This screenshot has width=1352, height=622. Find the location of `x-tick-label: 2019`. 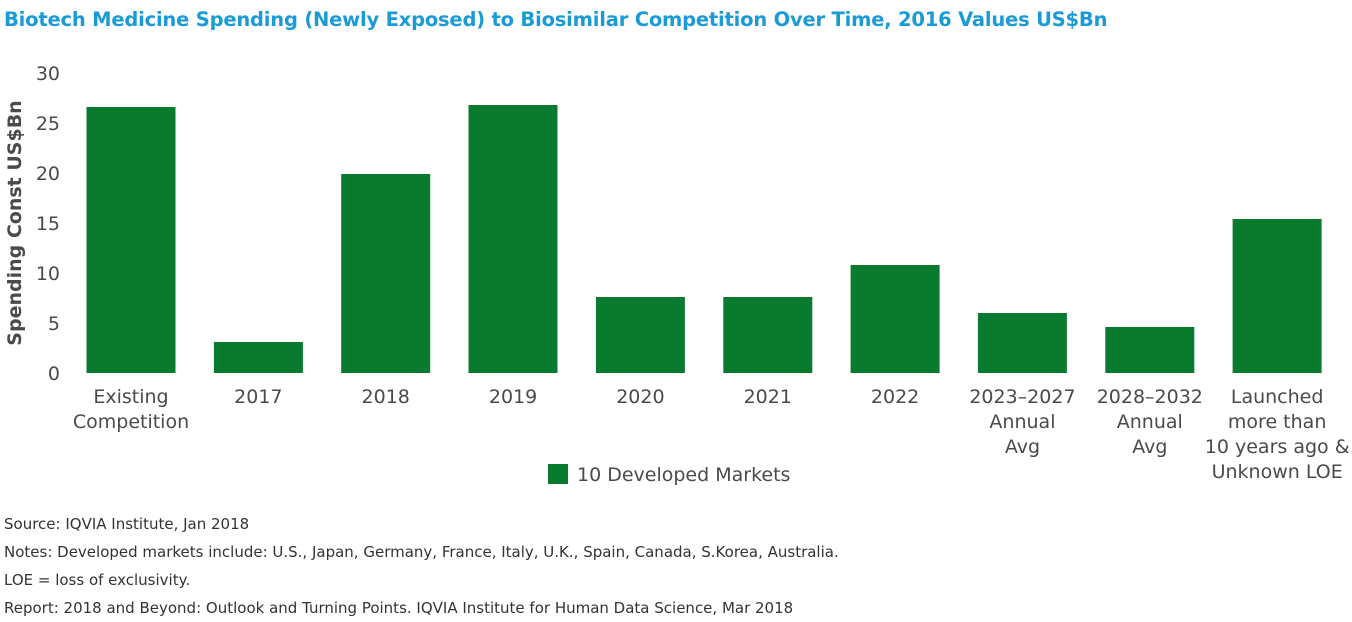

x-tick-label: 2019 is located at coordinates (513, 397).